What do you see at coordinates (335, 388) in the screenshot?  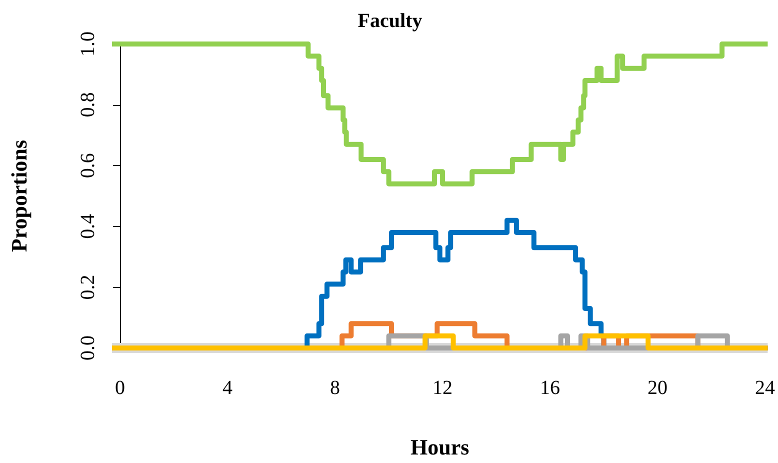 I see `x-tick-label: 8` at bounding box center [335, 388].